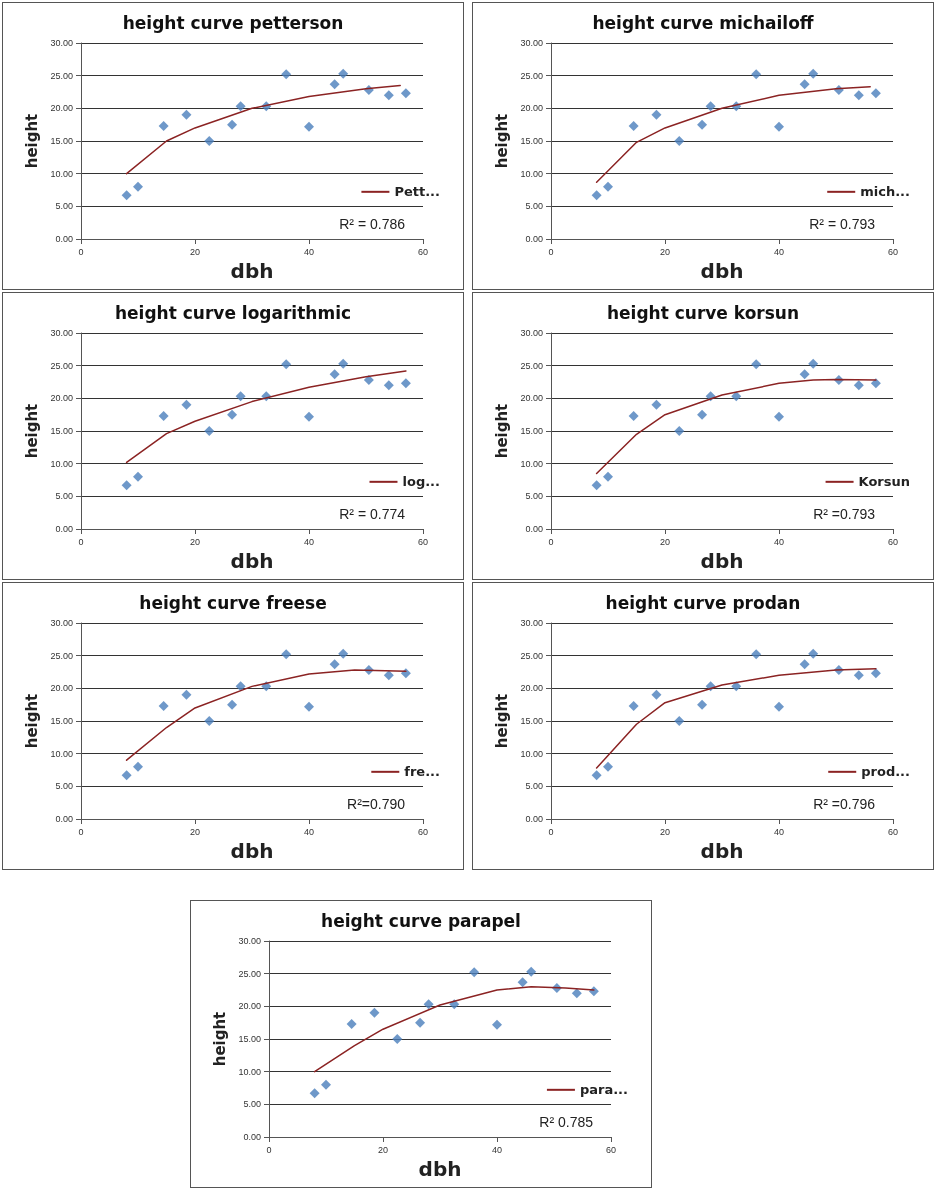  What do you see at coordinates (884, 482) in the screenshot?
I see `legend-label: Korsun` at bounding box center [884, 482].